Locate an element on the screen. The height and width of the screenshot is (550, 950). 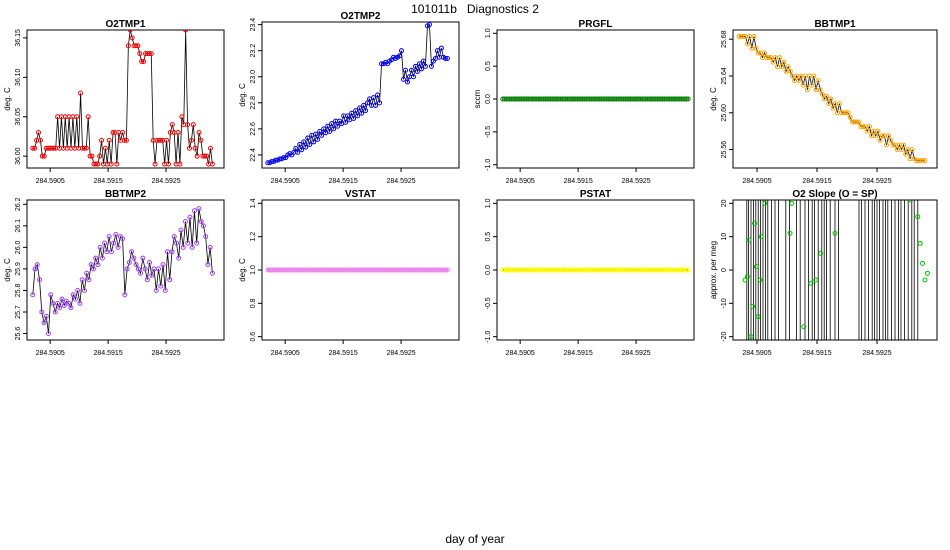
y-tick-label: 22.8 is located at coordinates (253, 103).